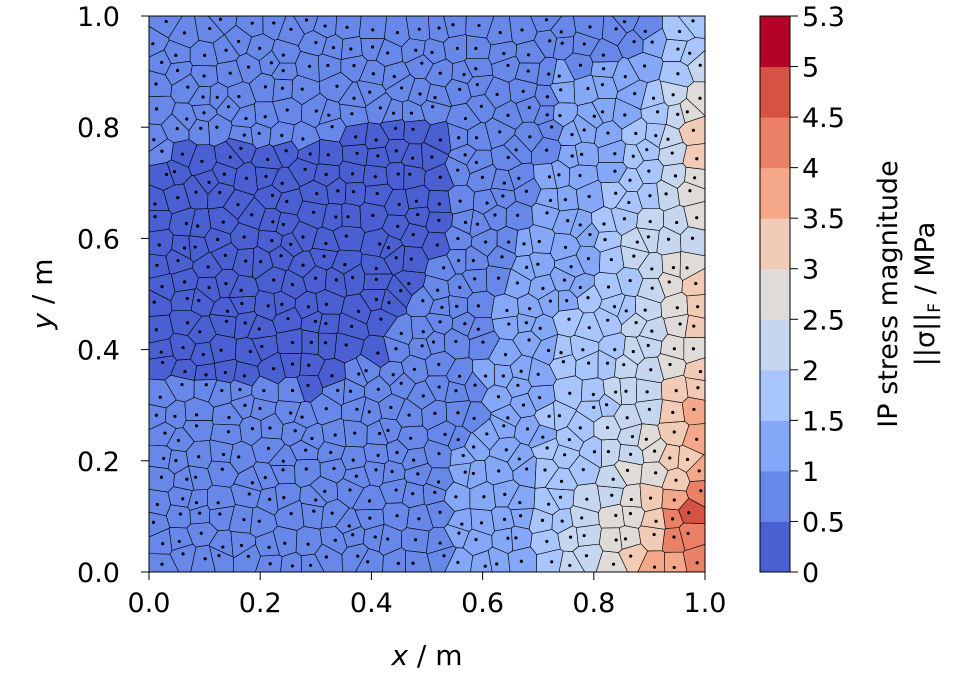 The height and width of the screenshot is (679, 975). Describe the element at coordinates (802, 295) in the screenshot. I see `colorbar: 0 0.5 1 1.5 2 2.5 3 3.5 4 4.5 5 5.3` at that location.